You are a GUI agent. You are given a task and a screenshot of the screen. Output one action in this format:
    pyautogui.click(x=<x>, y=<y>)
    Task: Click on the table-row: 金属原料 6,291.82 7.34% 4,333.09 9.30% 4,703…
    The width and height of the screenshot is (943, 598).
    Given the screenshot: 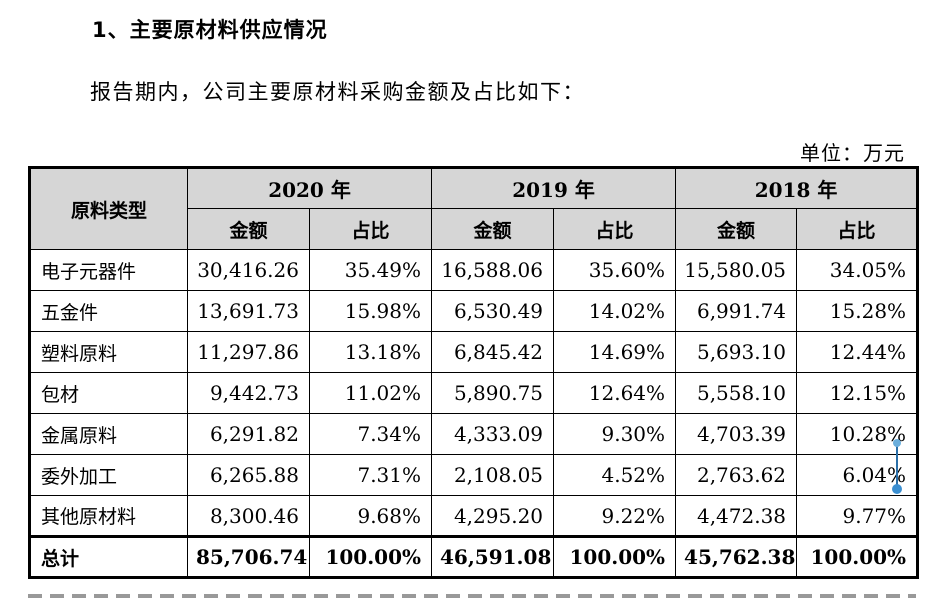 What is the action you would take?
    pyautogui.click(x=474, y=434)
    